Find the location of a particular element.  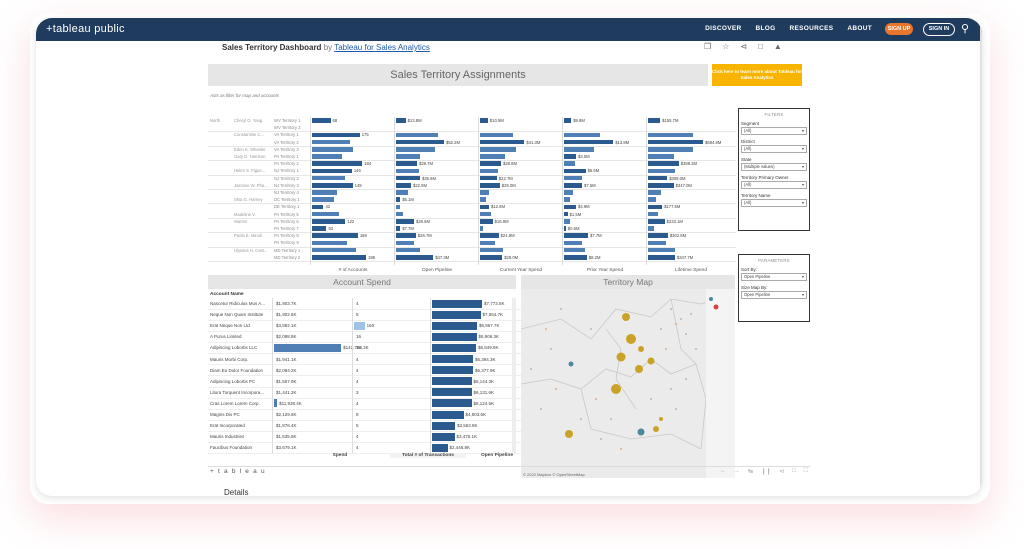

embed-icon: ▲ is located at coordinates (777, 46).